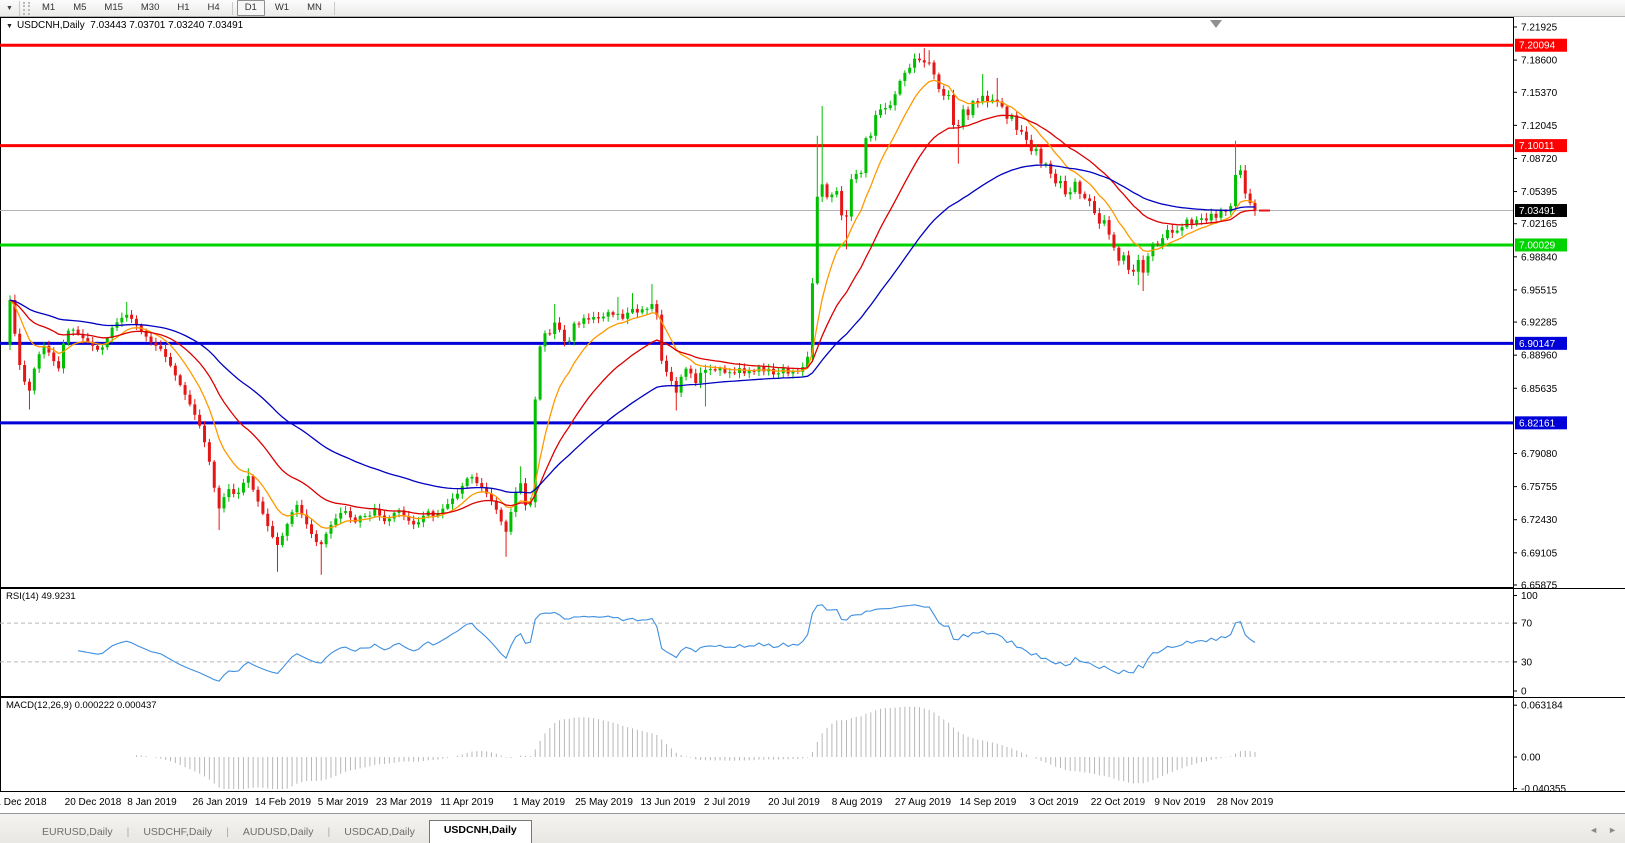 This screenshot has width=1625, height=843. I want to click on date-axis-tick: 5 Mar 2019, so click(343, 802).